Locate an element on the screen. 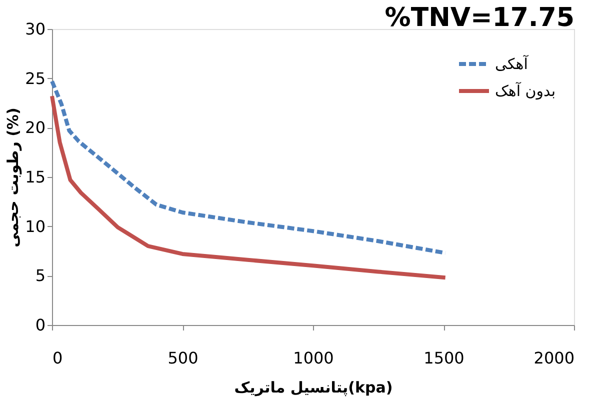  x-tick-label: 500 is located at coordinates (183, 358).